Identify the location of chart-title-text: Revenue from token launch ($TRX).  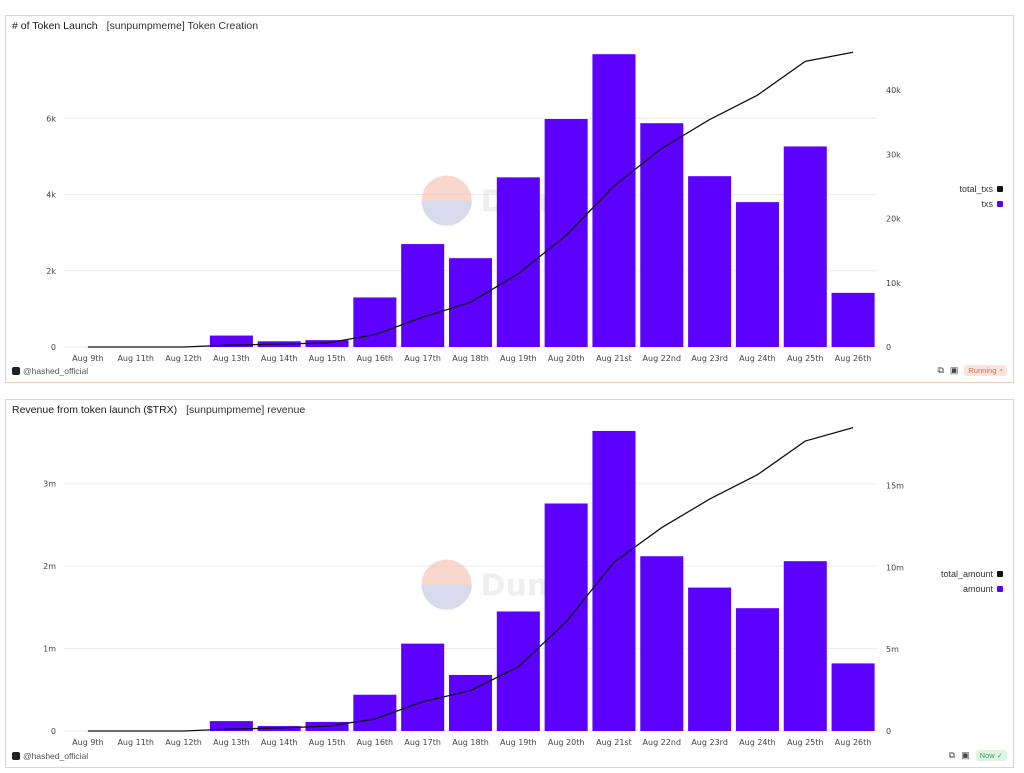
(95, 410).